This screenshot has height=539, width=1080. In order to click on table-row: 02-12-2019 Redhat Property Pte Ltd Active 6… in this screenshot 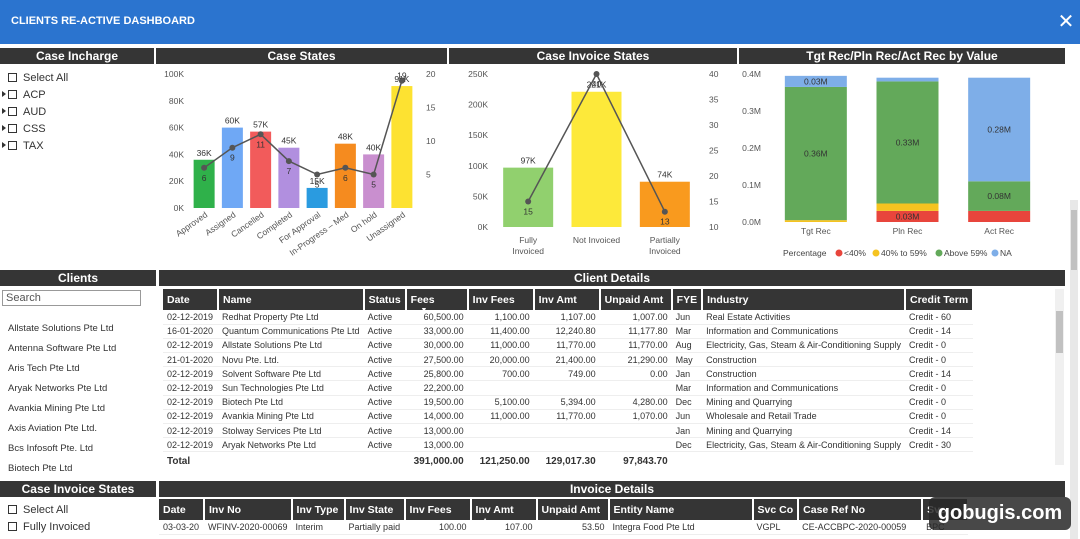, I will do `click(568, 317)`.